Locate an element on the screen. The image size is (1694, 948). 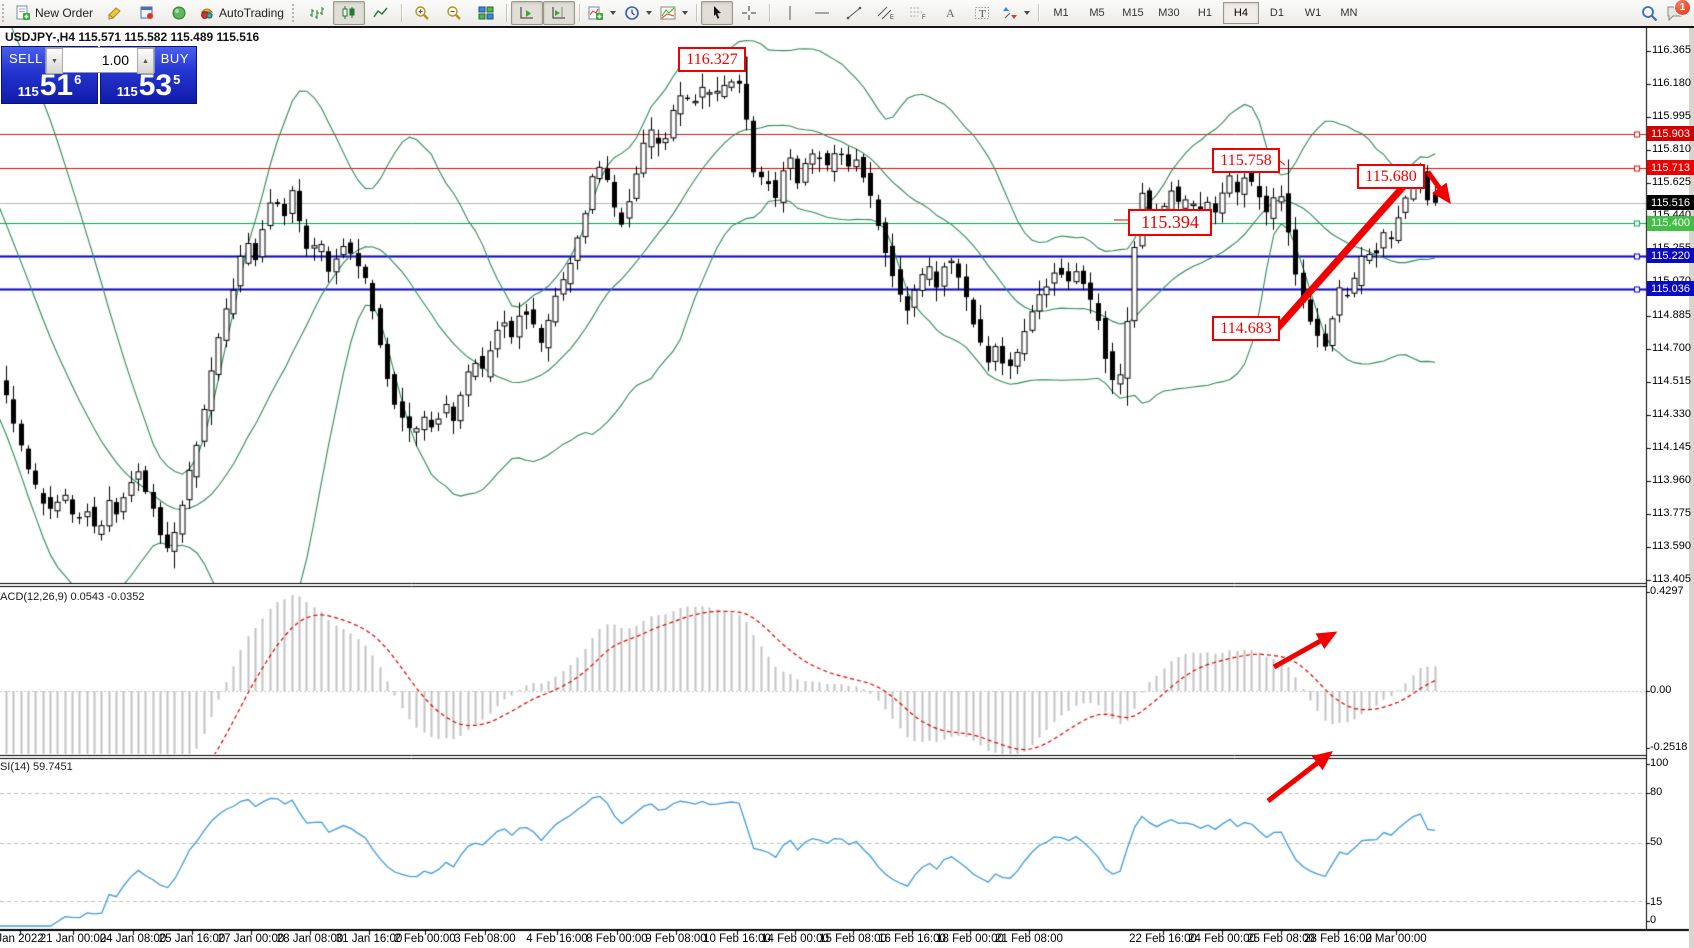
price-annotation: 115.680 is located at coordinates (1391, 176).